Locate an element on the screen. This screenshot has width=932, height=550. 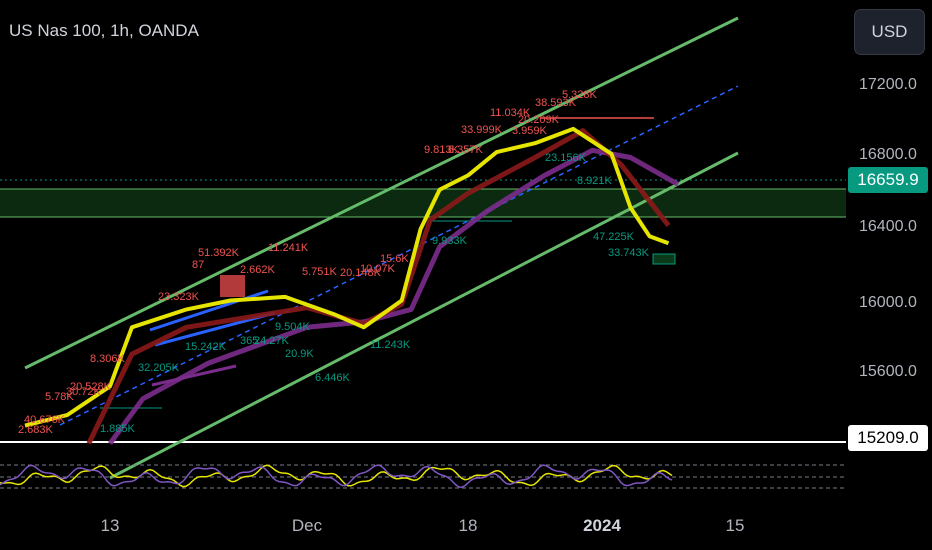
date-tick: 15 is located at coordinates (735, 525).